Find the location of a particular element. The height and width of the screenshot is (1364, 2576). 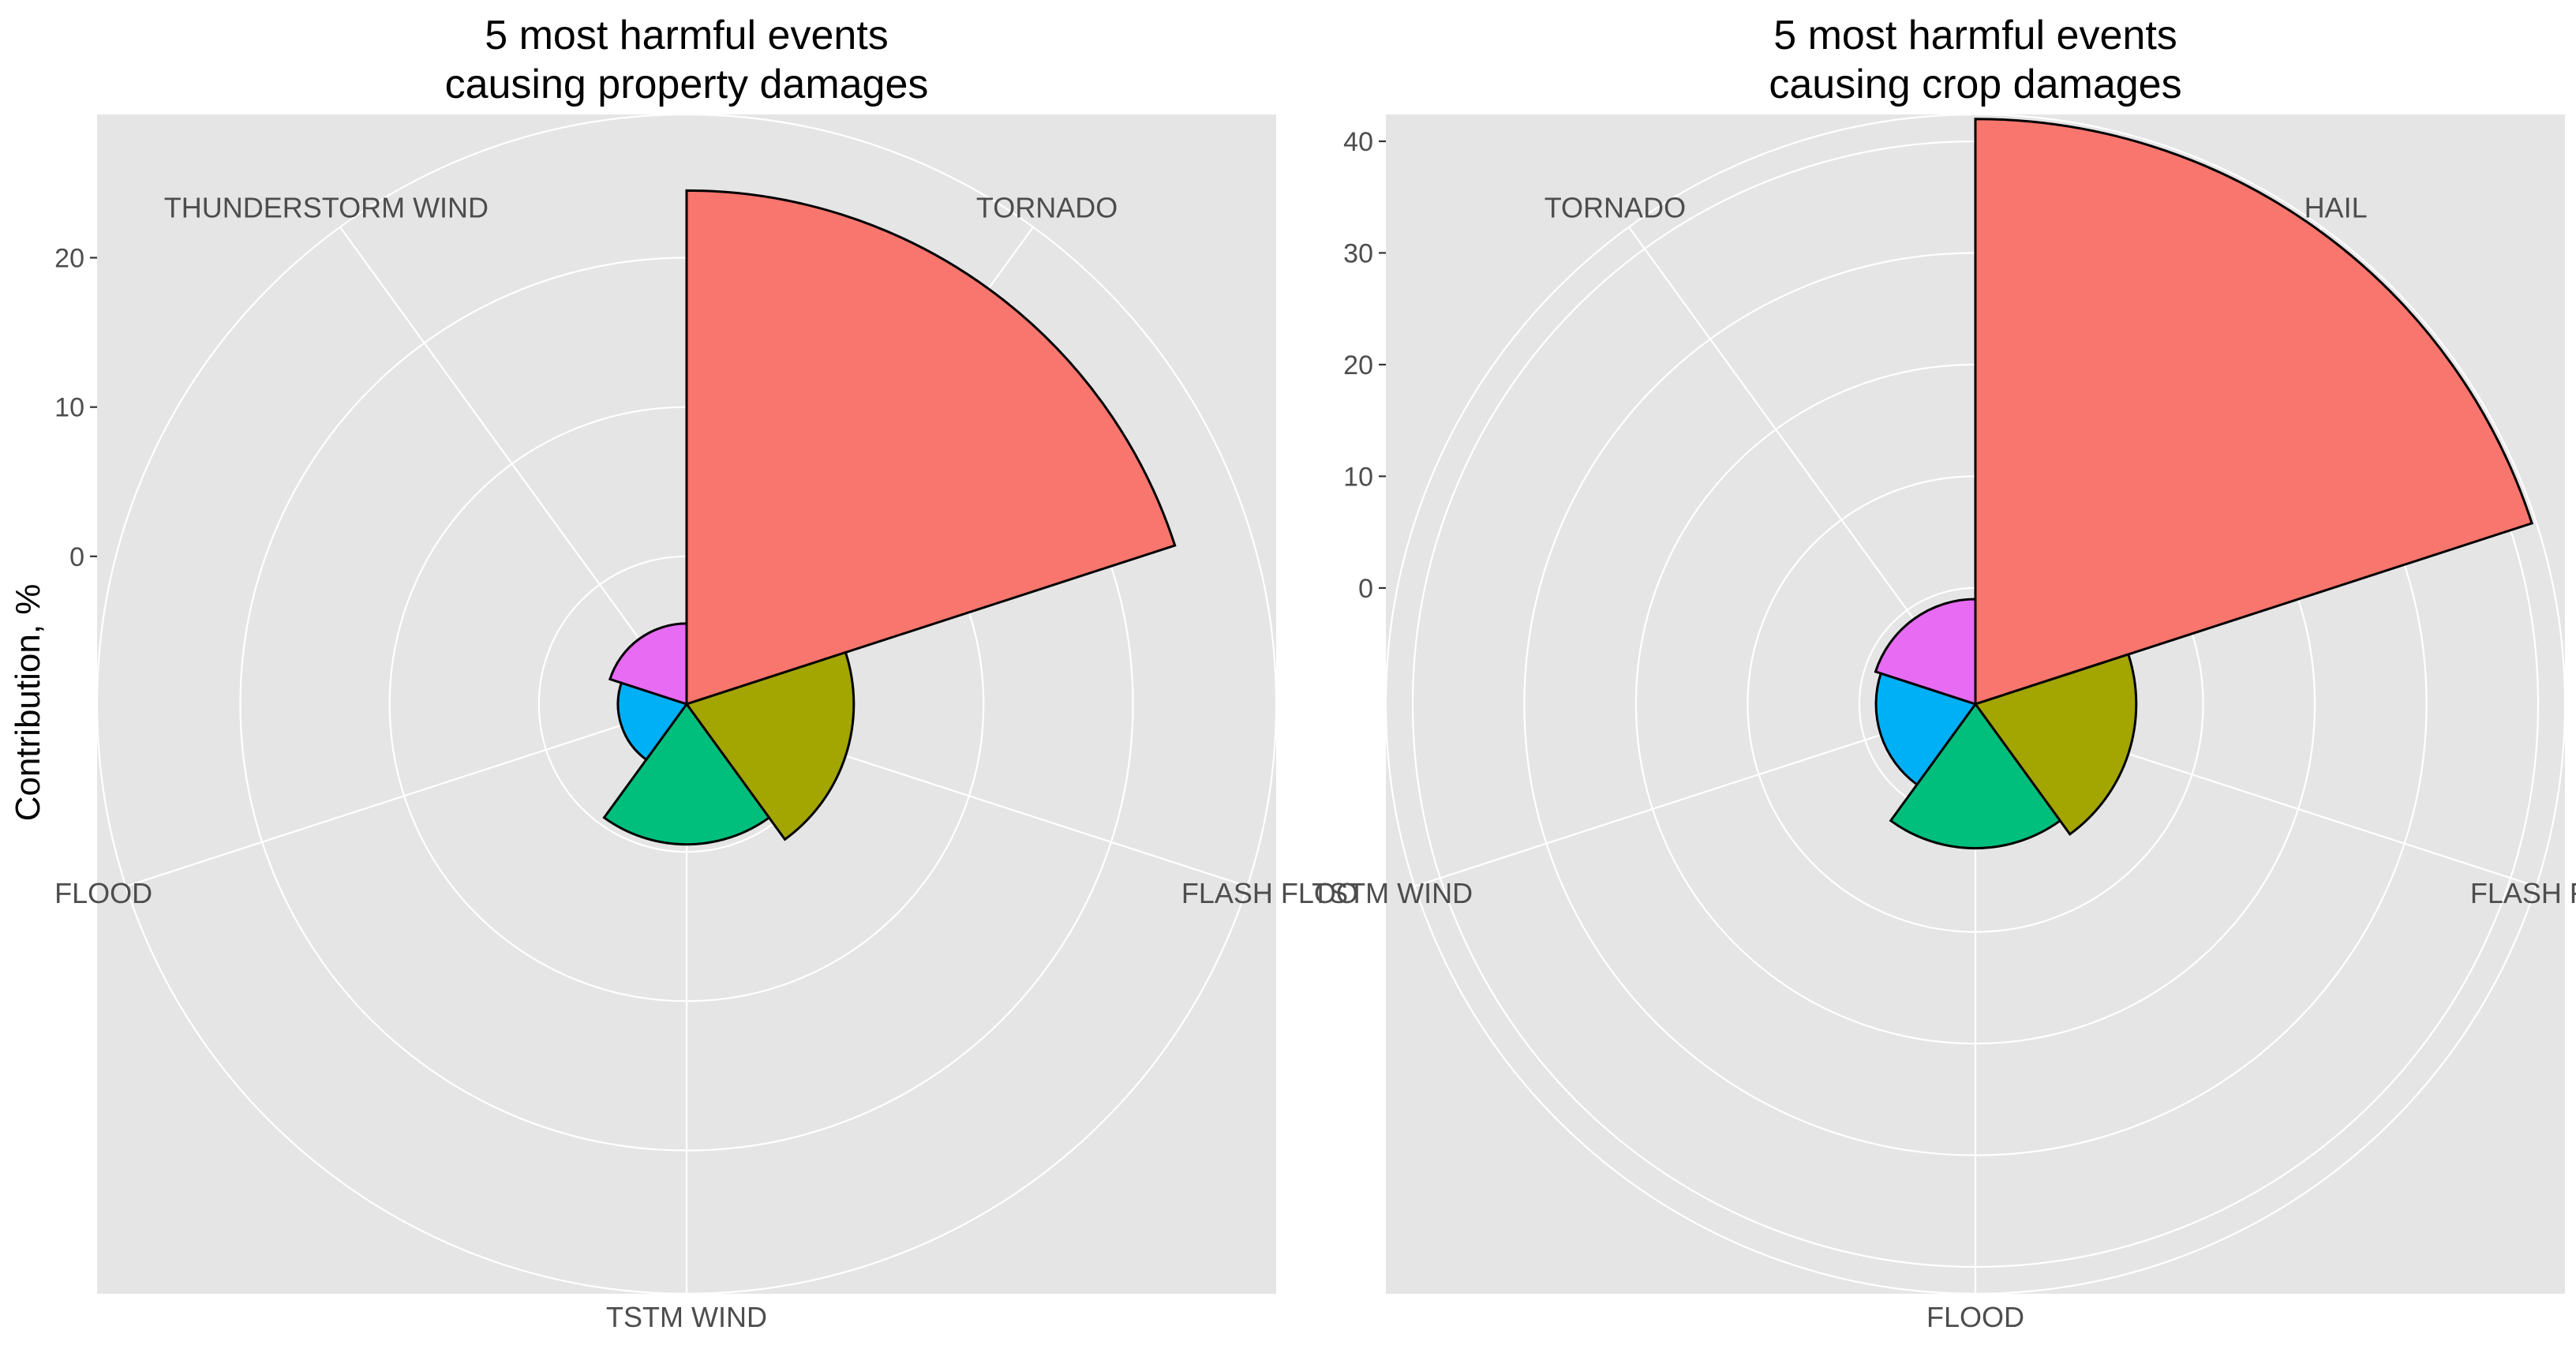

y-axis: 0 10 20 30 40 is located at coordinates (1364, 365).